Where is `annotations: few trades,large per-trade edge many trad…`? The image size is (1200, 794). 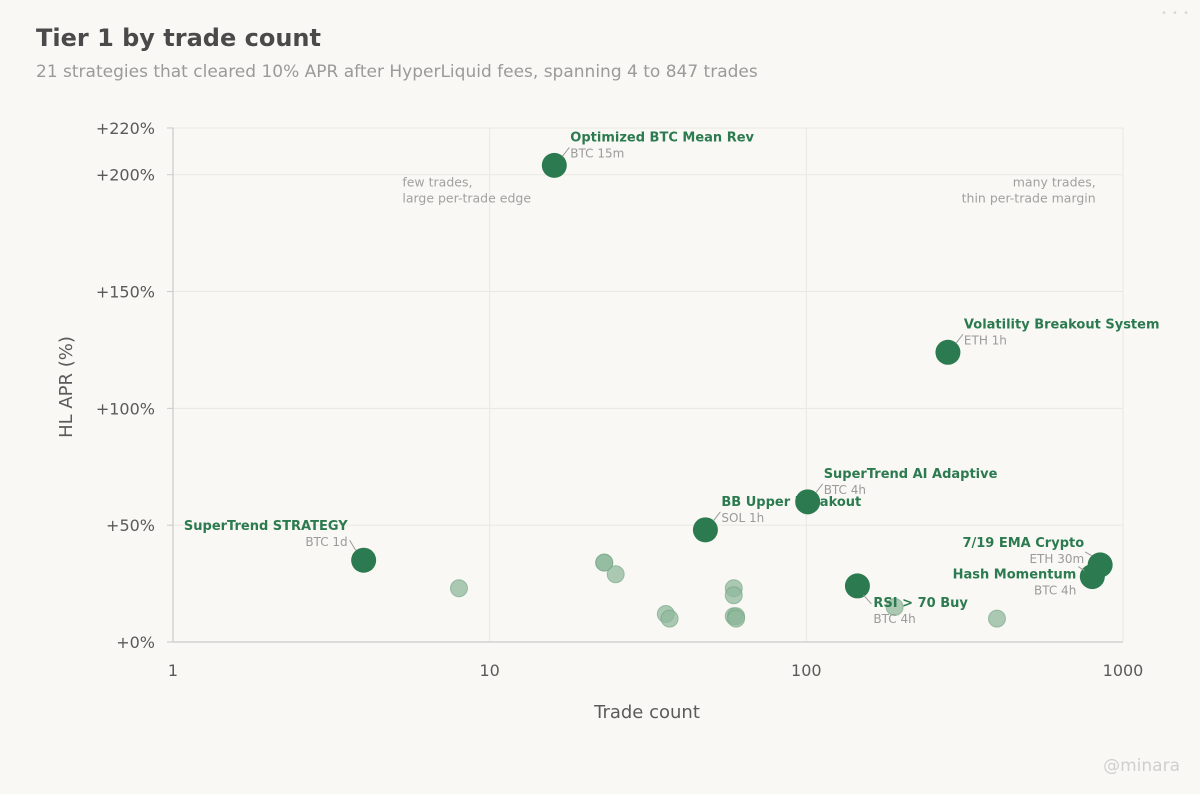 annotations: few trades,large per-trade edge many trad… is located at coordinates (748, 189).